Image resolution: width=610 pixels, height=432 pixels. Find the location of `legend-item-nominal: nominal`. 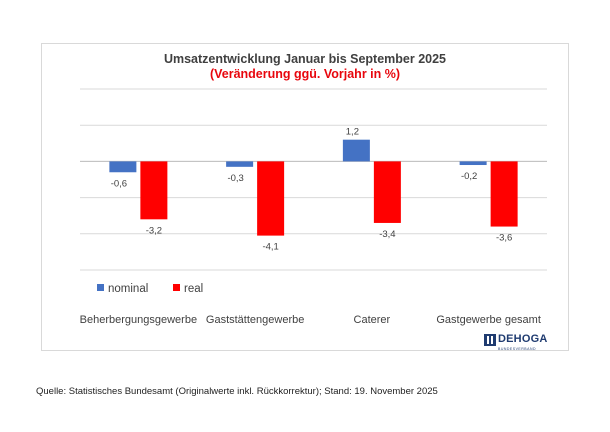

legend-item-nominal: nominal is located at coordinates (122, 289).